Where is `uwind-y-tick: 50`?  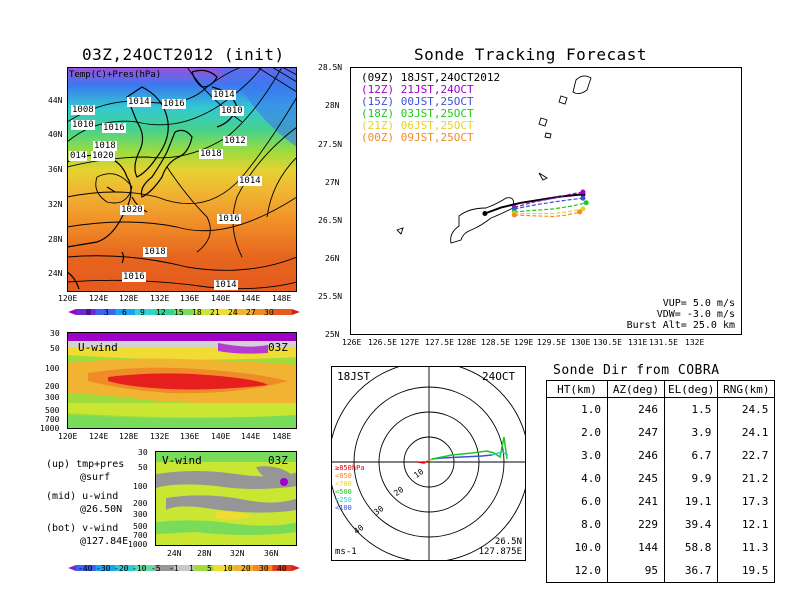
uwind-y-tick: 50 is located at coordinates (55, 348).